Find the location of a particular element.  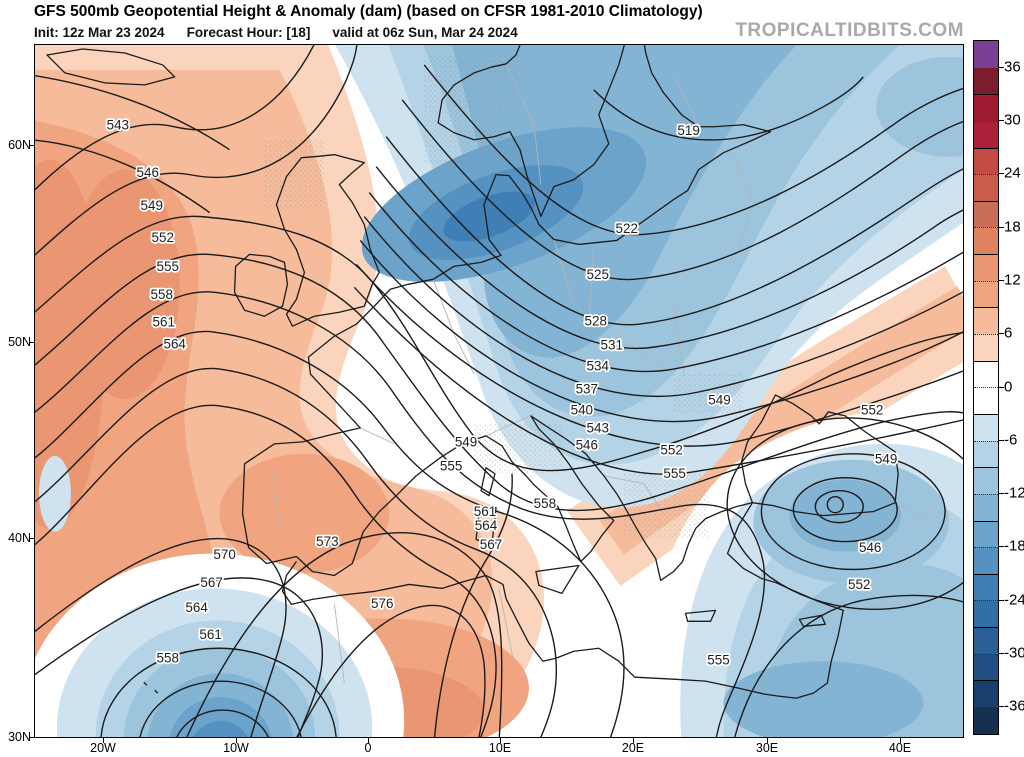

site-watermark: TROPICALTIDBITS.COM is located at coordinates (849, 30).